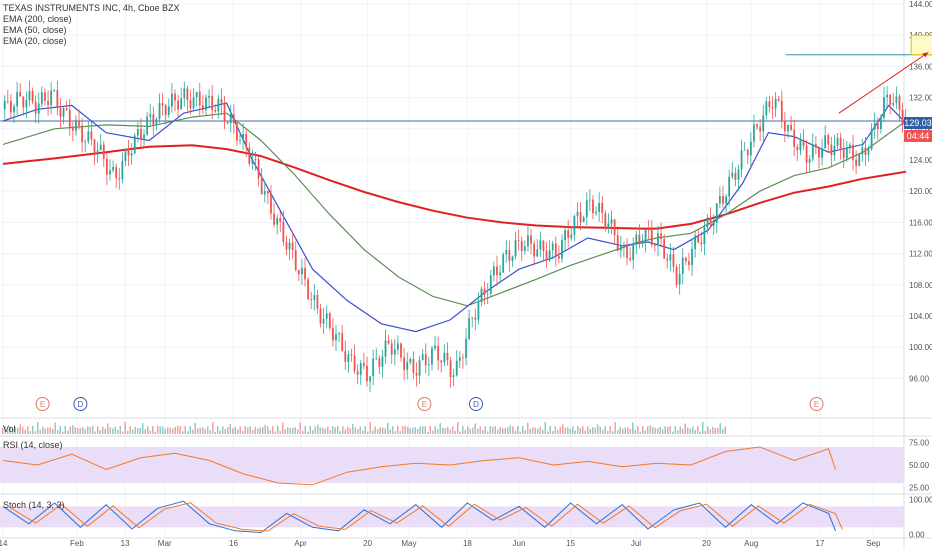 The width and height of the screenshot is (932, 550). I want to click on legend-ema-20: EMA (20, close), so click(35, 41).